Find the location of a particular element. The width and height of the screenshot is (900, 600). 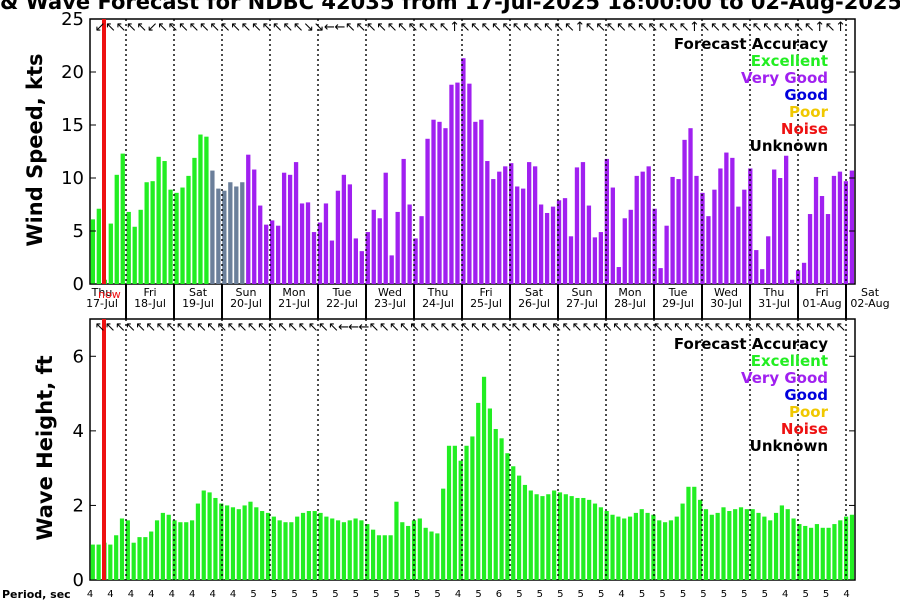

day-label-dow: Fri is located at coordinates (149, 292).